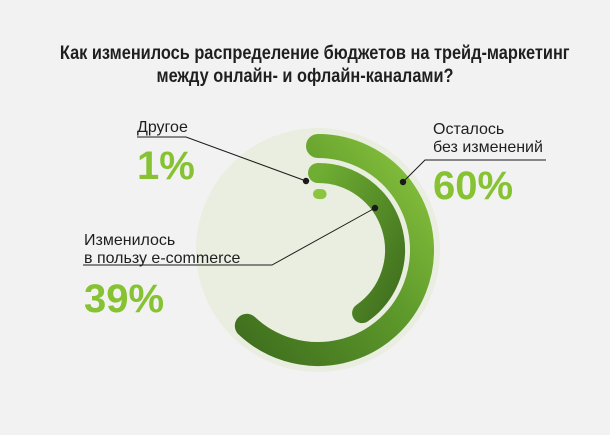  Describe the element at coordinates (488, 147) in the screenshot. I see `series-1-label-line-2: без изменений` at that location.